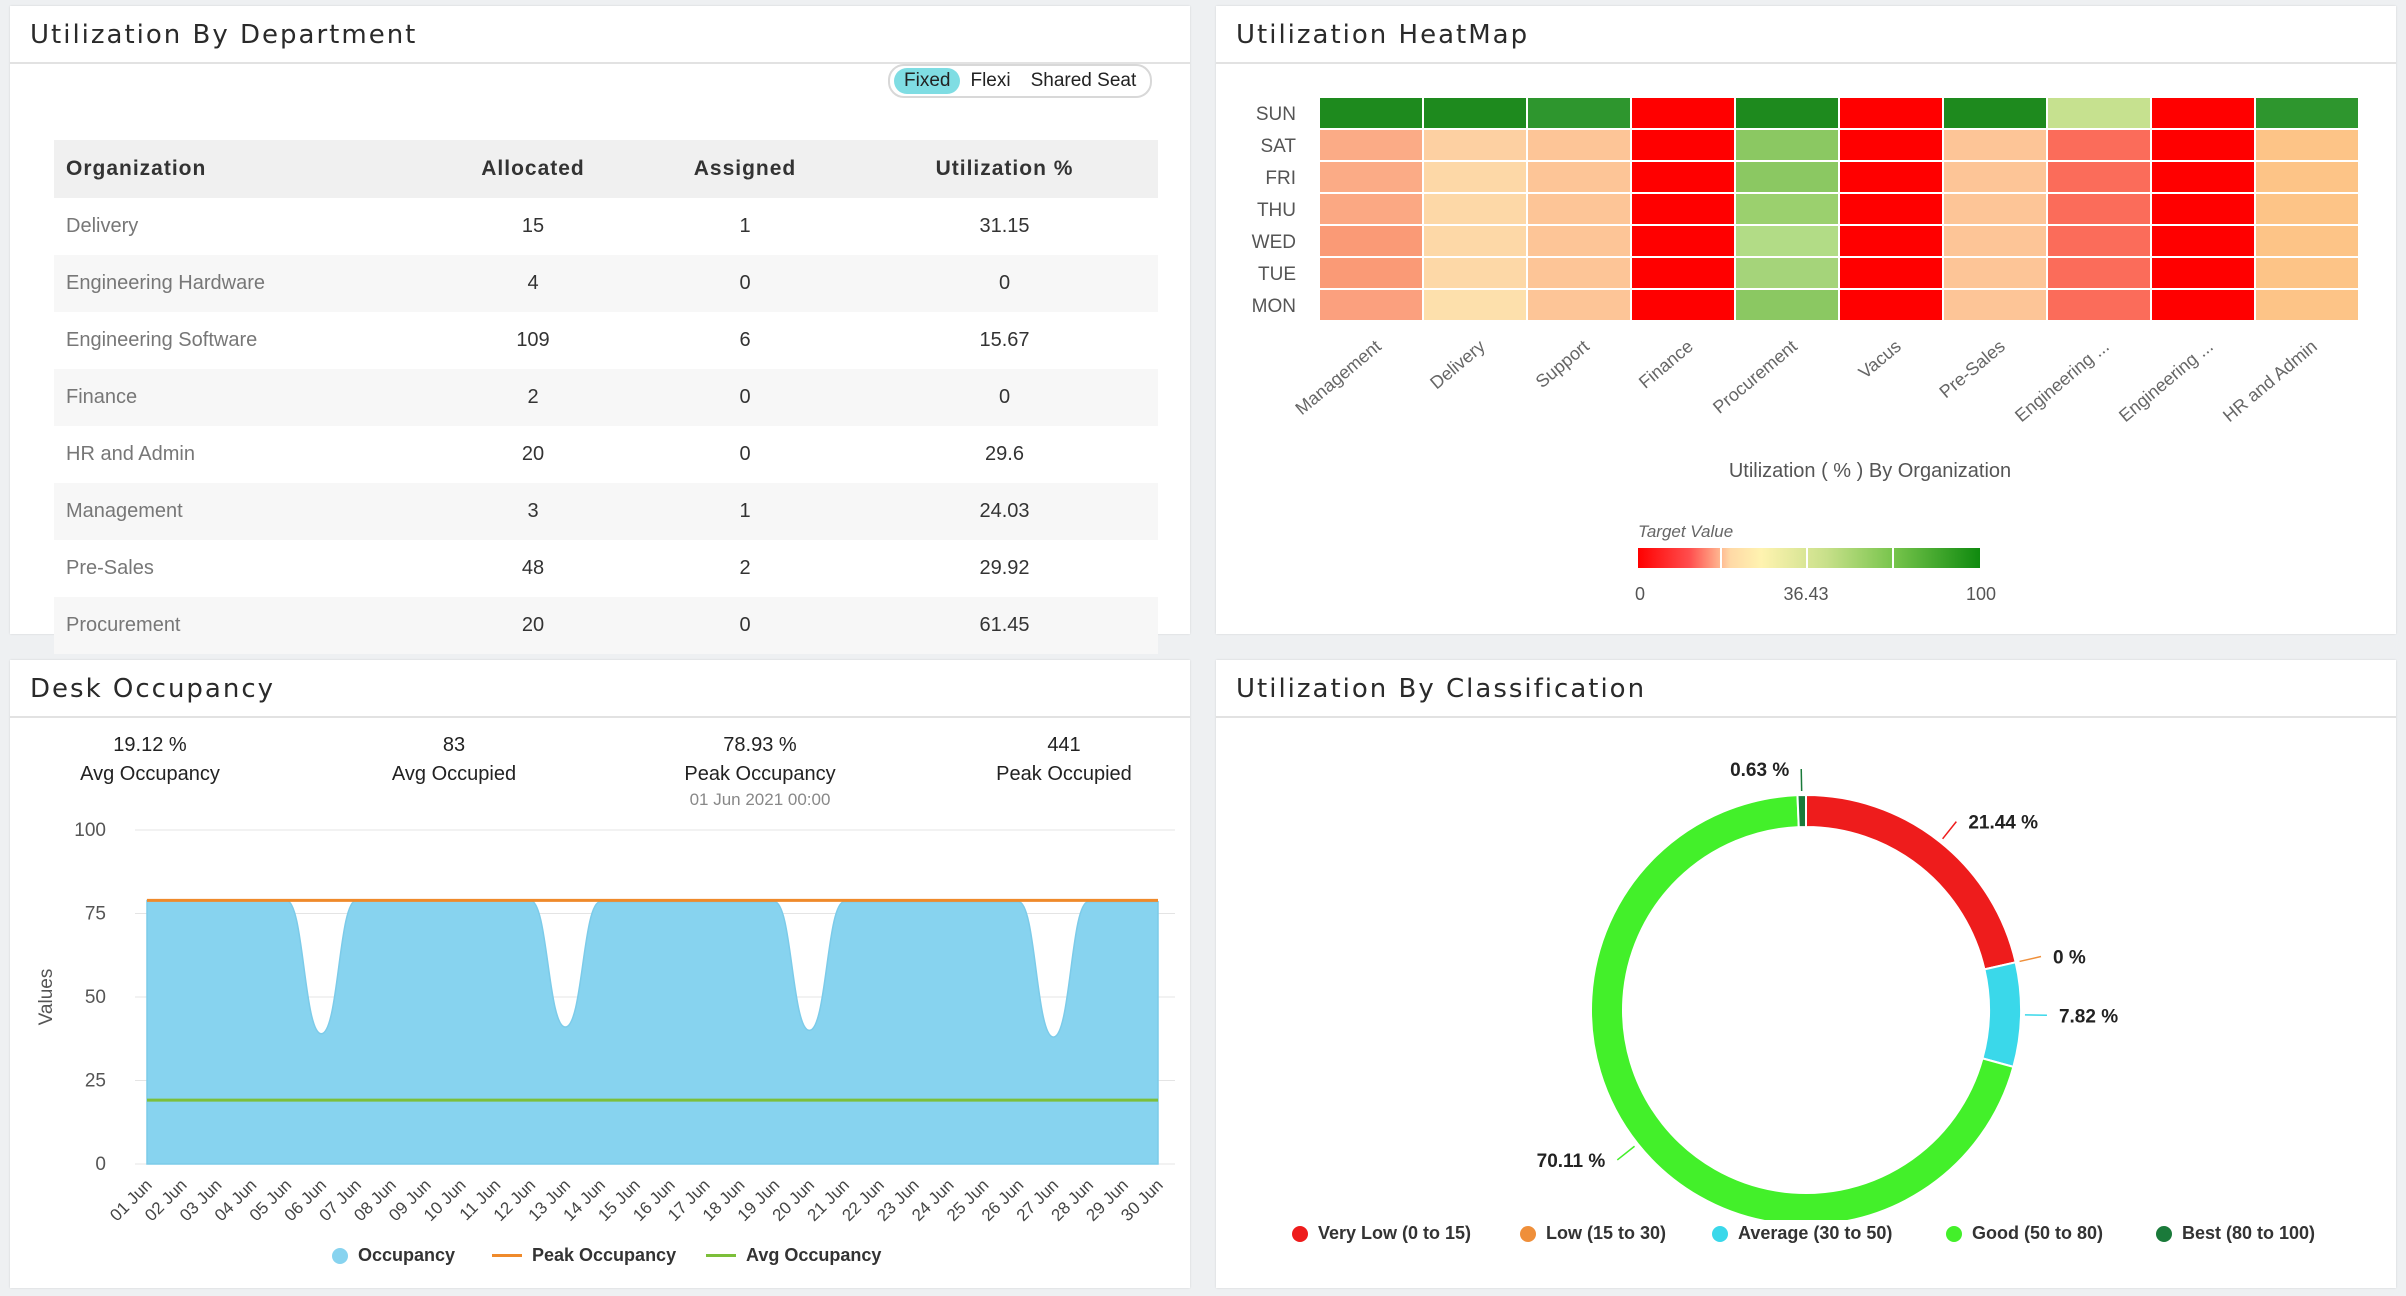  I want to click on stat-label: Peak Occupancy, so click(760, 774).